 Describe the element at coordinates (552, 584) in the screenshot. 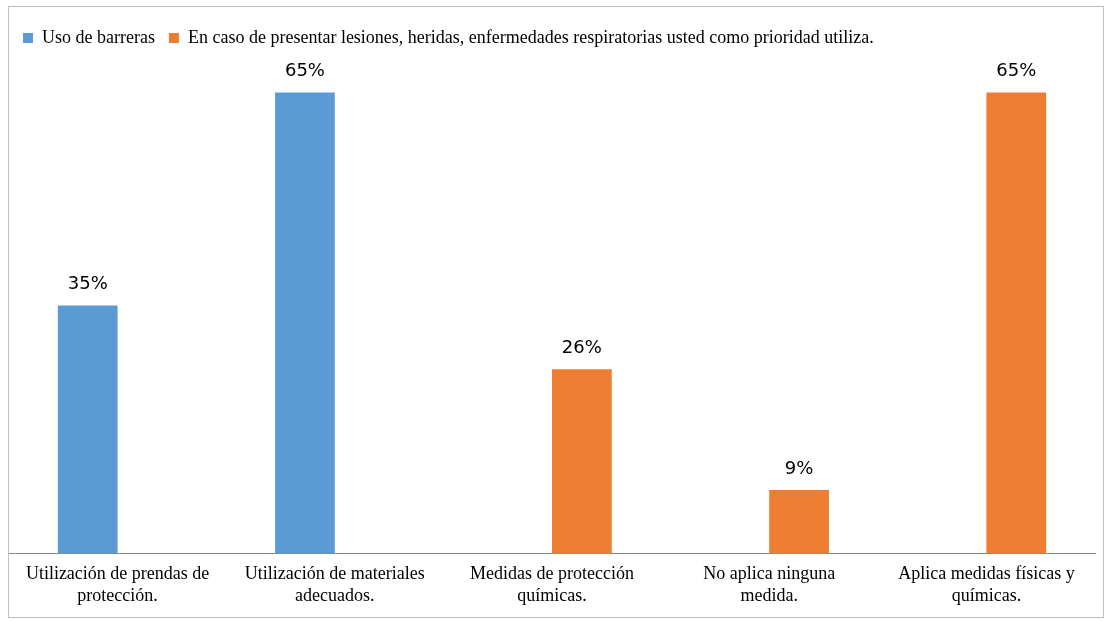

I see `x-tick-label: Medidas de protección químicas.` at that location.